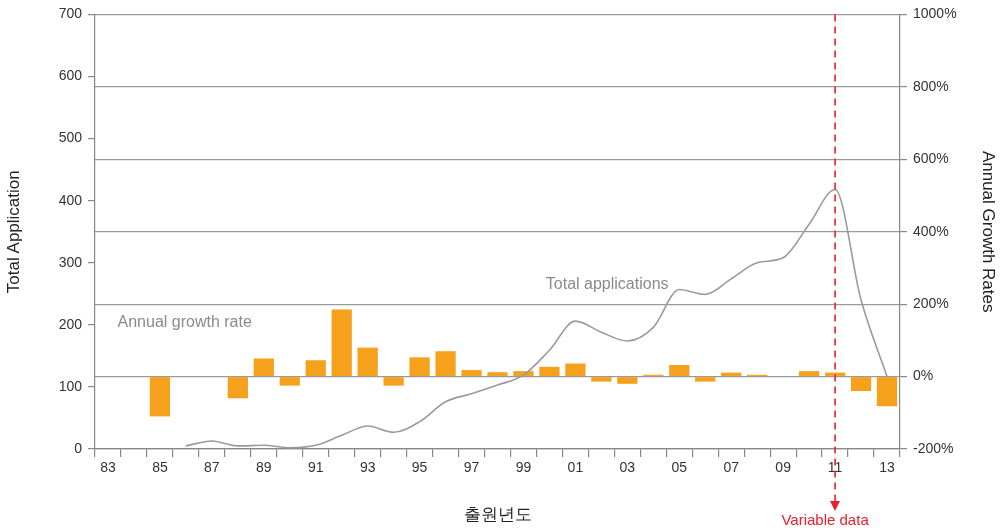 The height and width of the screenshot is (530, 1002). What do you see at coordinates (471, 467) in the screenshot?
I see `x-tick-label: 97` at bounding box center [471, 467].